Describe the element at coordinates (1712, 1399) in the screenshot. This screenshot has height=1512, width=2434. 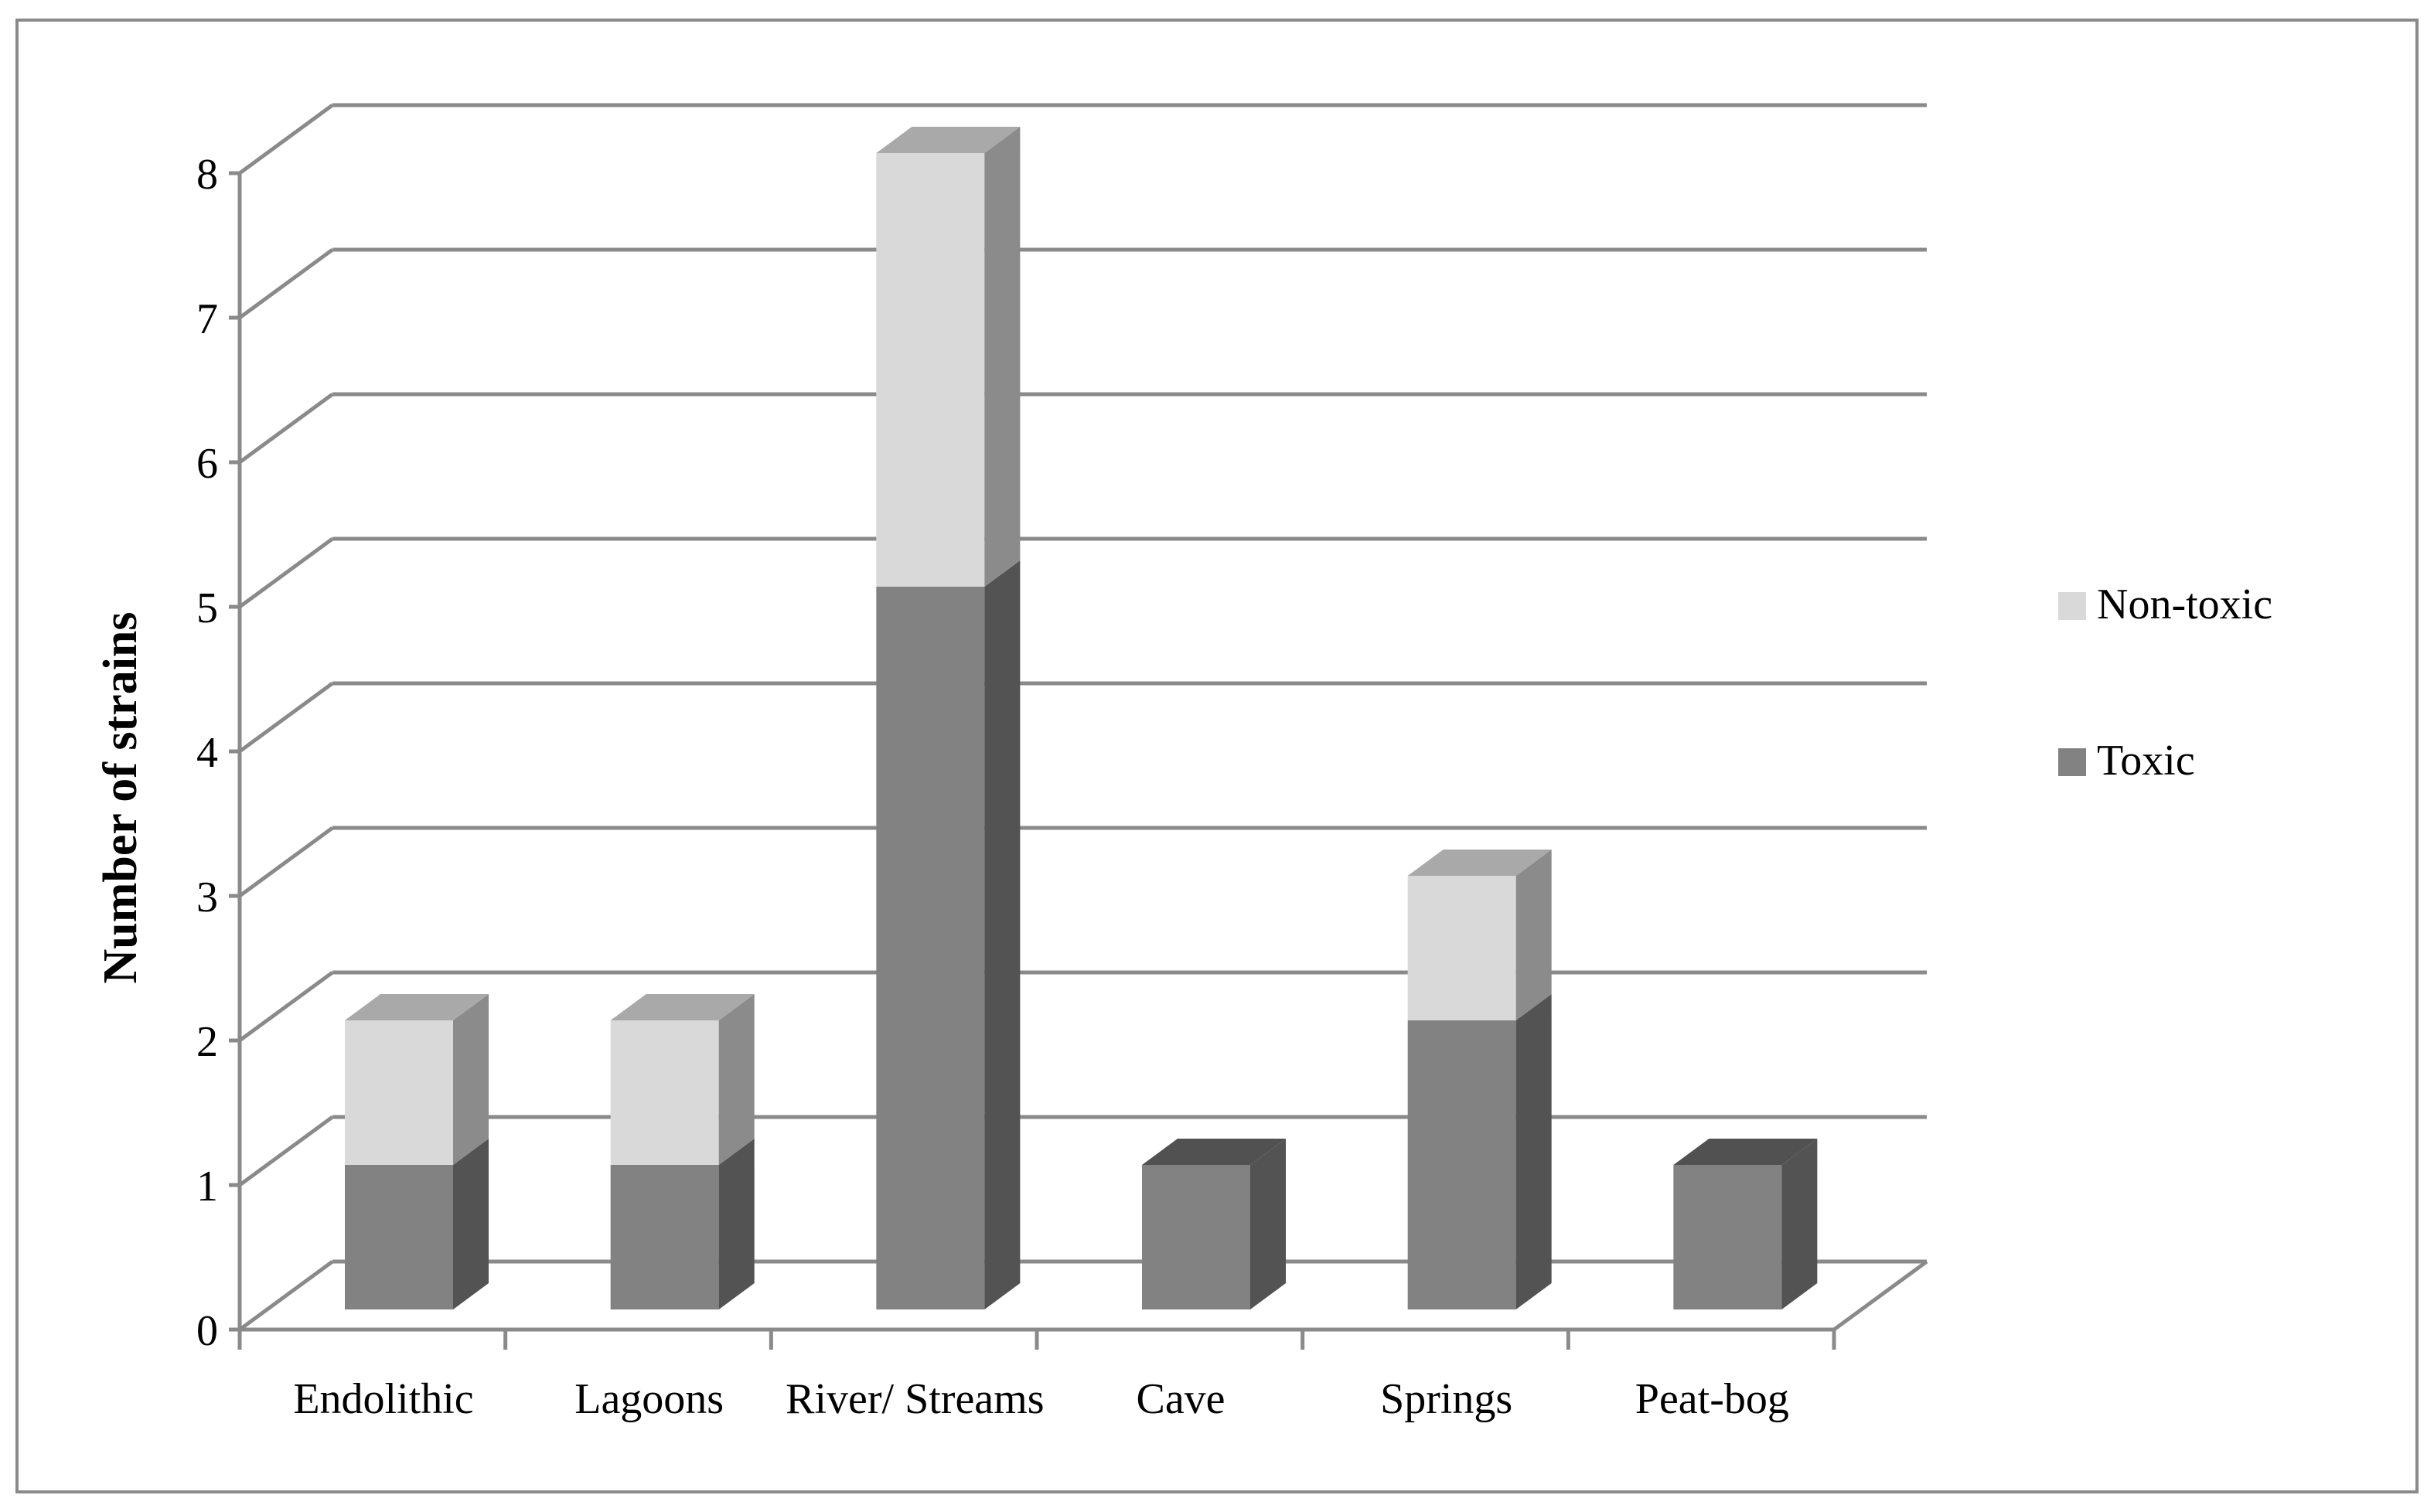
I see `x-tick-label: Peat-bog` at that location.